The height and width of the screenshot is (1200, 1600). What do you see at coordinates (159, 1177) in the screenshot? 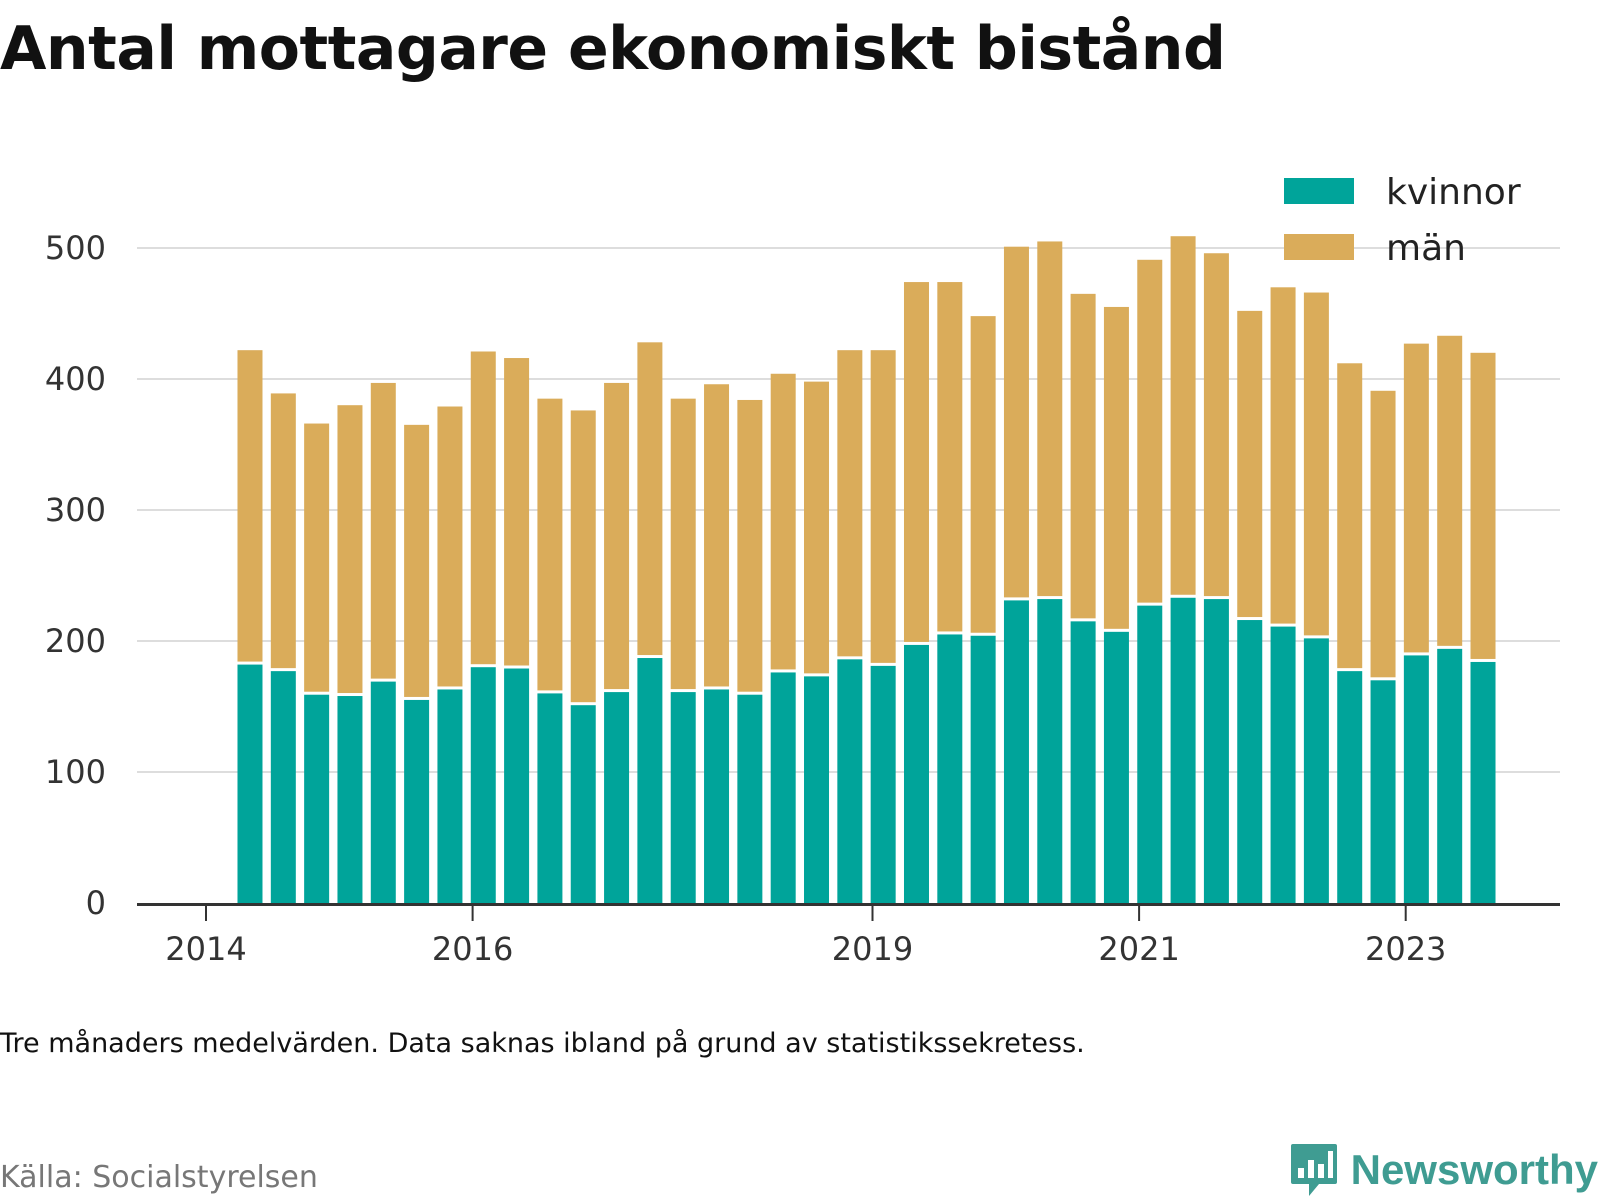
I see `source-credit: Källa: Socialstyrelsen` at bounding box center [159, 1177].